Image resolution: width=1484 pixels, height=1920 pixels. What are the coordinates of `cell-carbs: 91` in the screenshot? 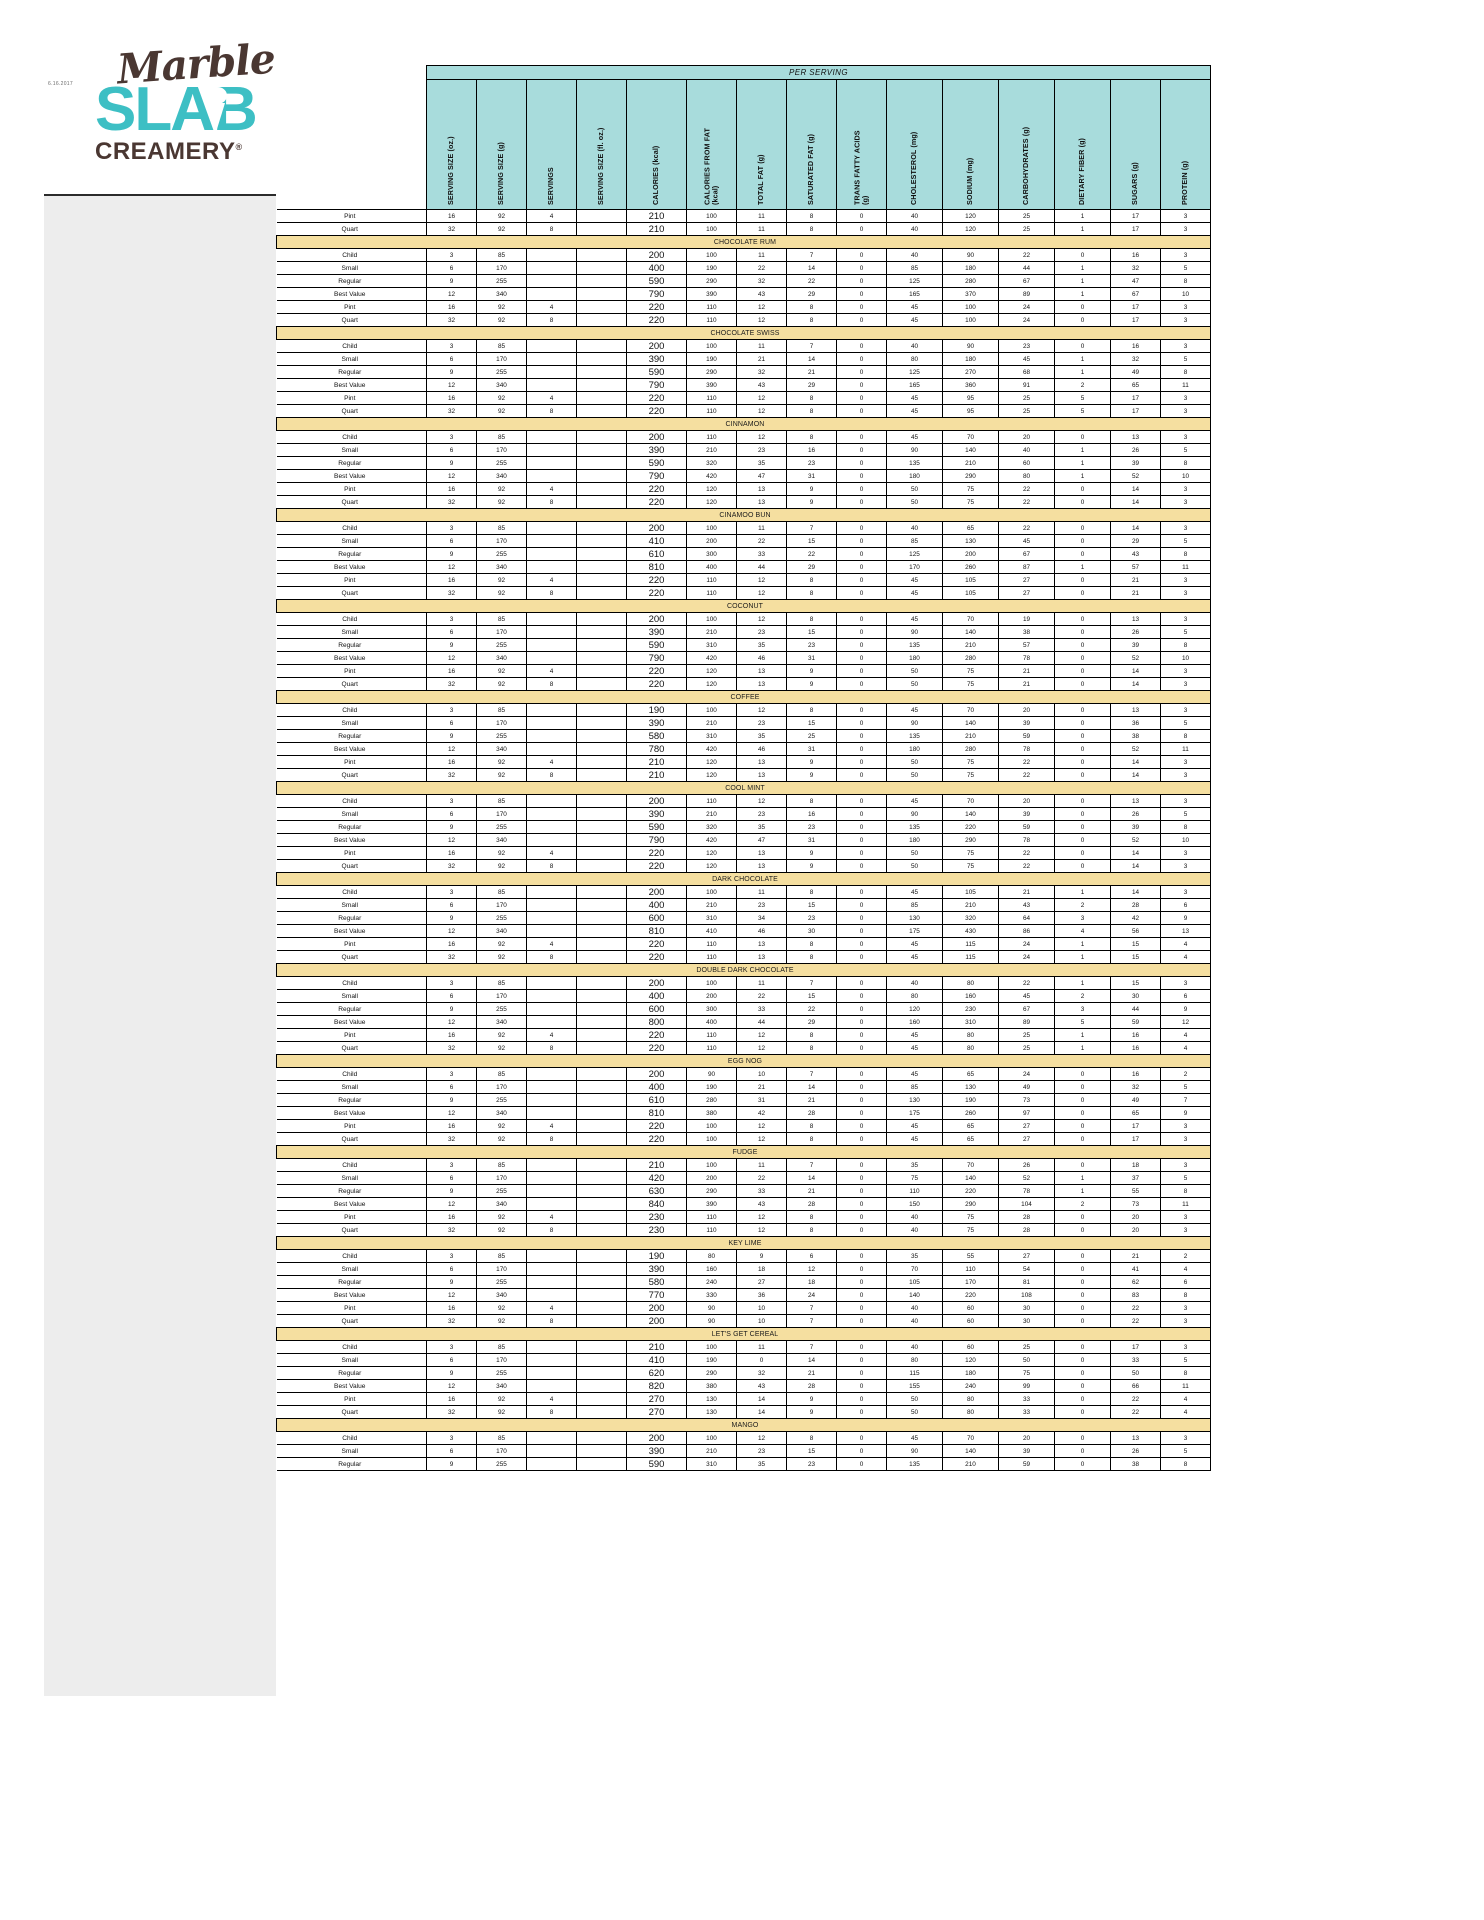 It's located at (1026, 385).